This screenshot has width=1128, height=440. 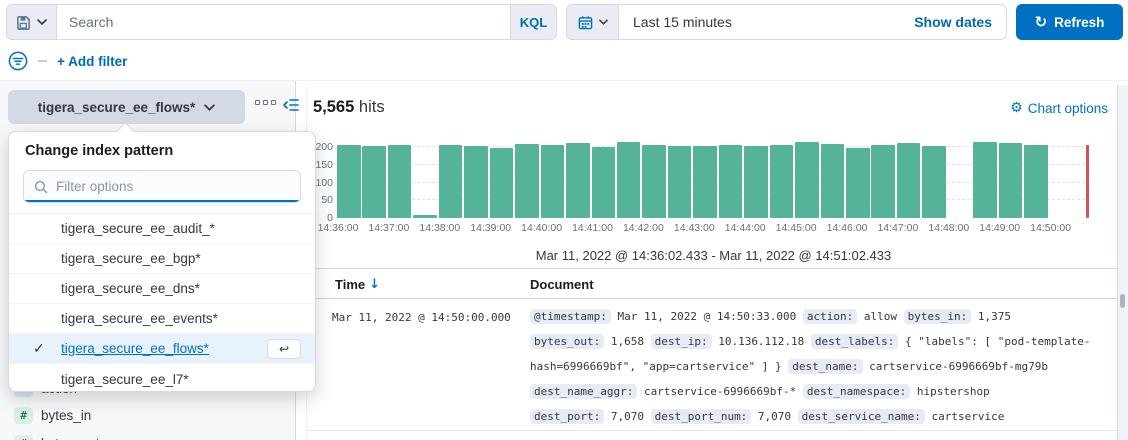 I want to click on add-filter-button: + Add filter, so click(x=92, y=61).